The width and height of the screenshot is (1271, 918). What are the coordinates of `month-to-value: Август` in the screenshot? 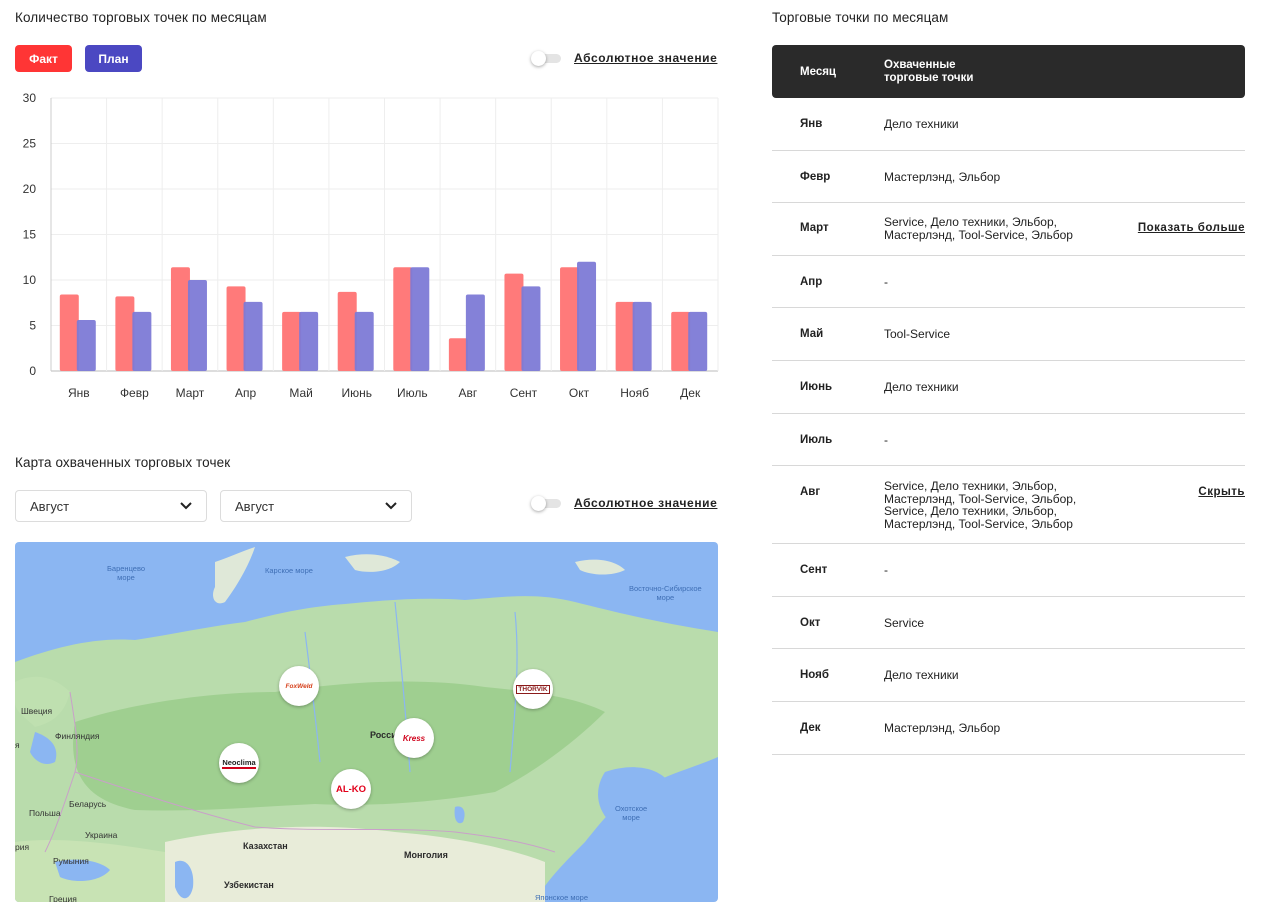 It's located at (255, 506).